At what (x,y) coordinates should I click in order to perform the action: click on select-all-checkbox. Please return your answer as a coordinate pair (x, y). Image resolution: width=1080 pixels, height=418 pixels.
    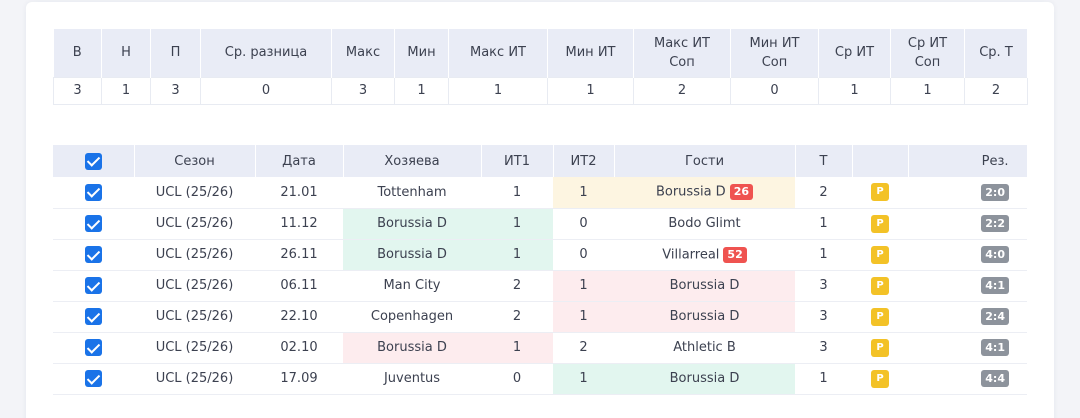
    Looking at the image, I should click on (94, 161).